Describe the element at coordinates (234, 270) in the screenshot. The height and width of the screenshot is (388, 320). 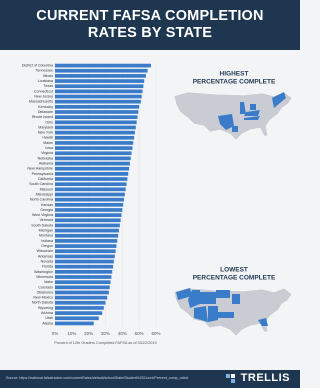
I see `map-heading: LOWEST` at that location.